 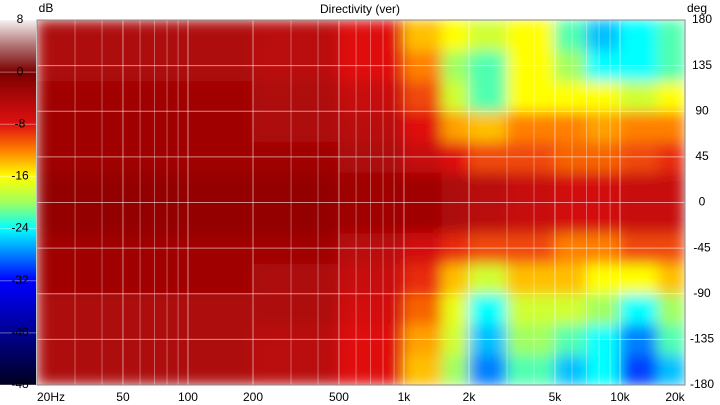 What do you see at coordinates (46, 8) in the screenshot?
I see `colorbar-label: dB` at bounding box center [46, 8].